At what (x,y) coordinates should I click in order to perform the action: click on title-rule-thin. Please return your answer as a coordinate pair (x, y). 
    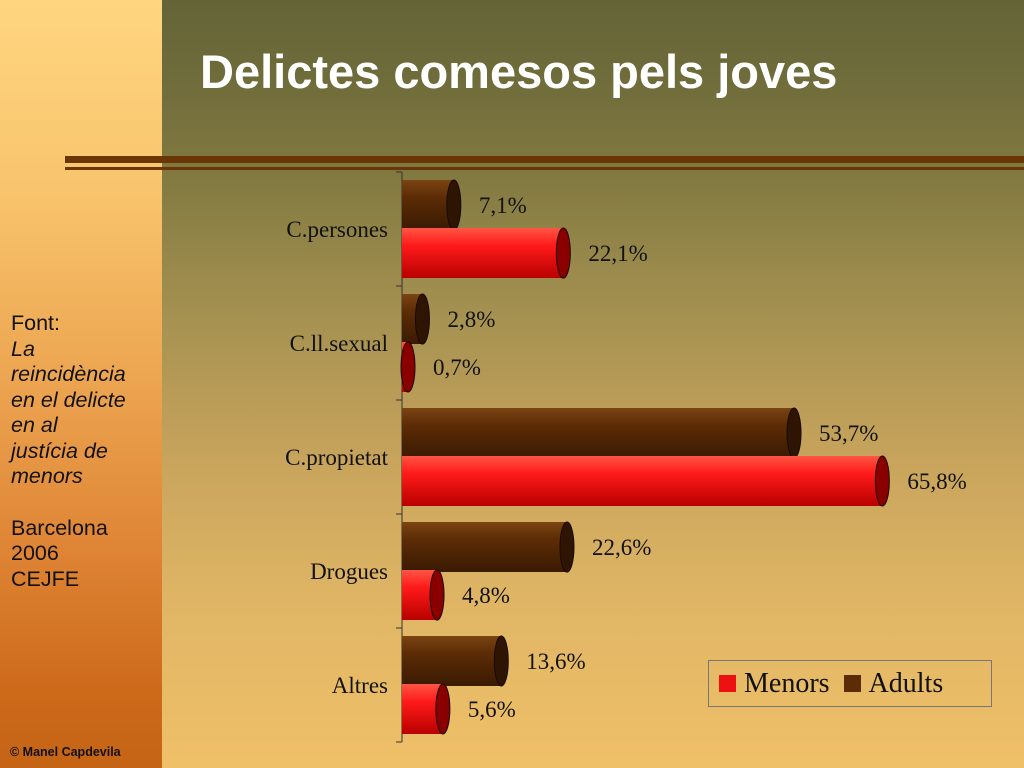
    Looking at the image, I should click on (544, 168).